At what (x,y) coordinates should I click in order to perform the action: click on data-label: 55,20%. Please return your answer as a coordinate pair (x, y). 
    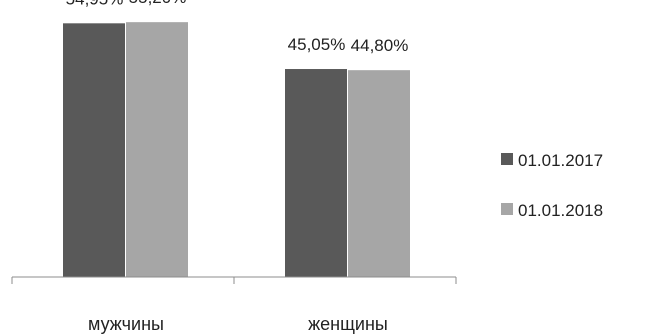
    Looking at the image, I should click on (158, 3).